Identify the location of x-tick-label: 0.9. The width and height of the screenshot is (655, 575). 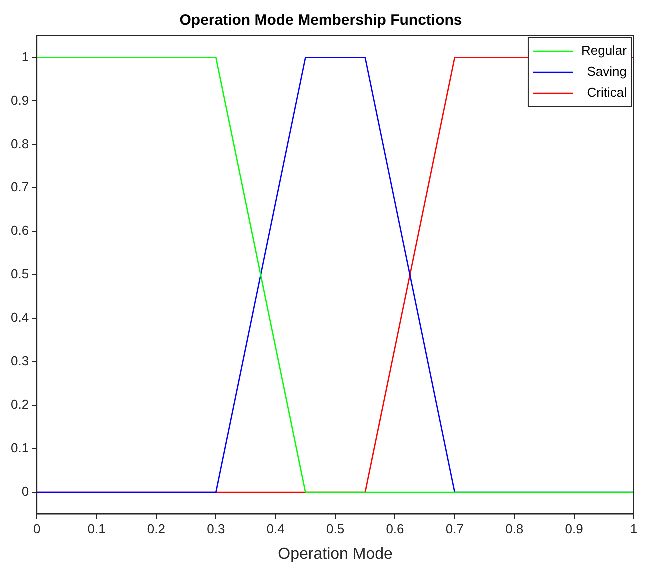
(574, 529).